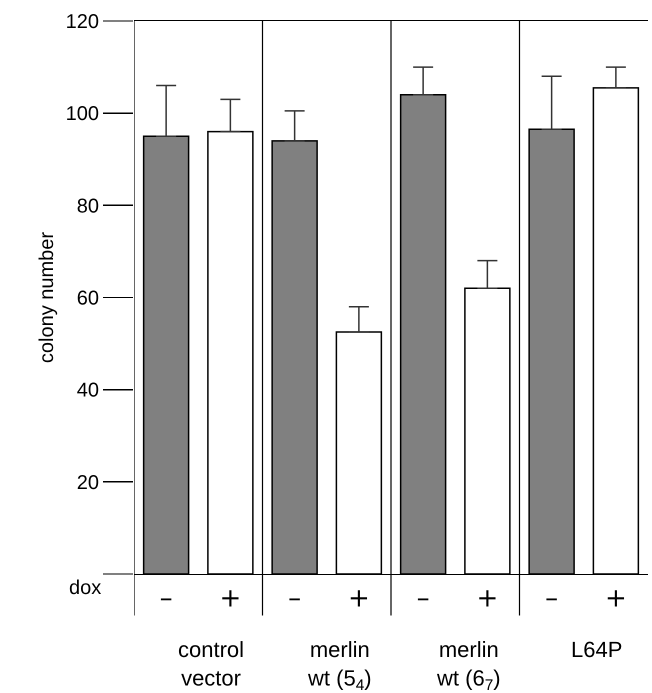 This screenshot has height=693, width=652. What do you see at coordinates (85, 588) in the screenshot?
I see `x-axis-title: dox` at bounding box center [85, 588].